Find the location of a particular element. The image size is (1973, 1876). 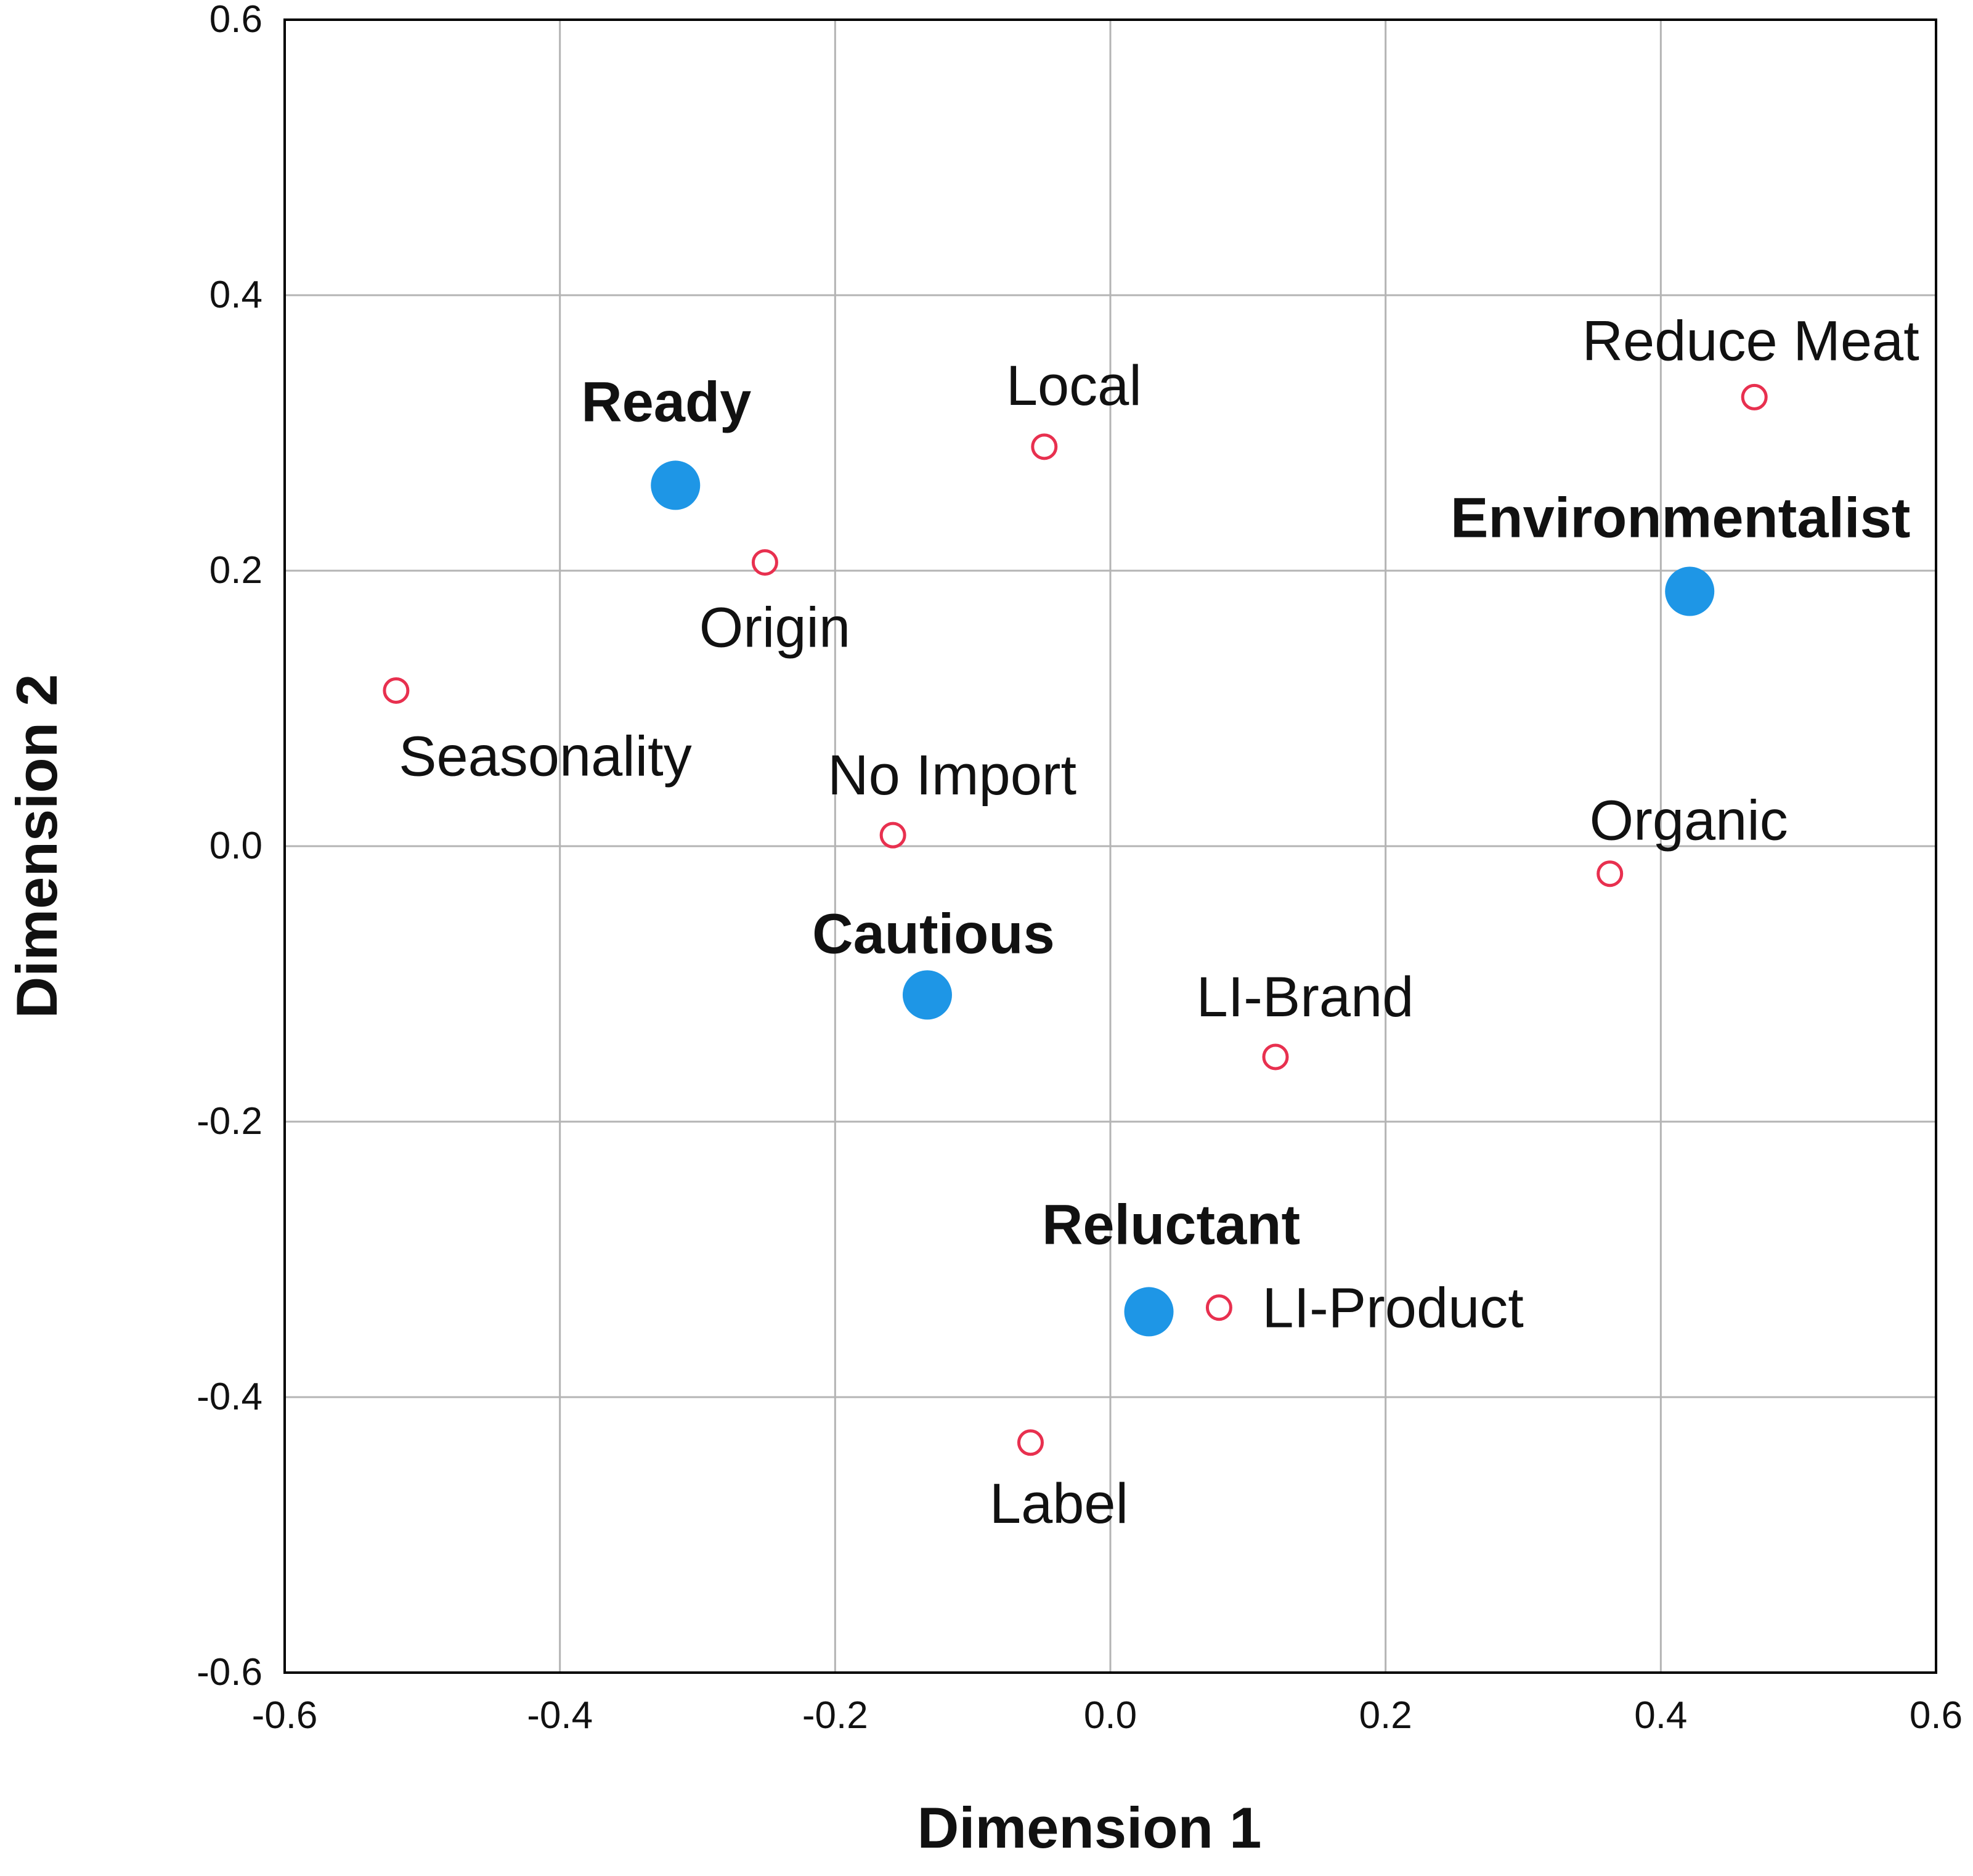

attribute-label: LI-Product is located at coordinates (1392, 1309).